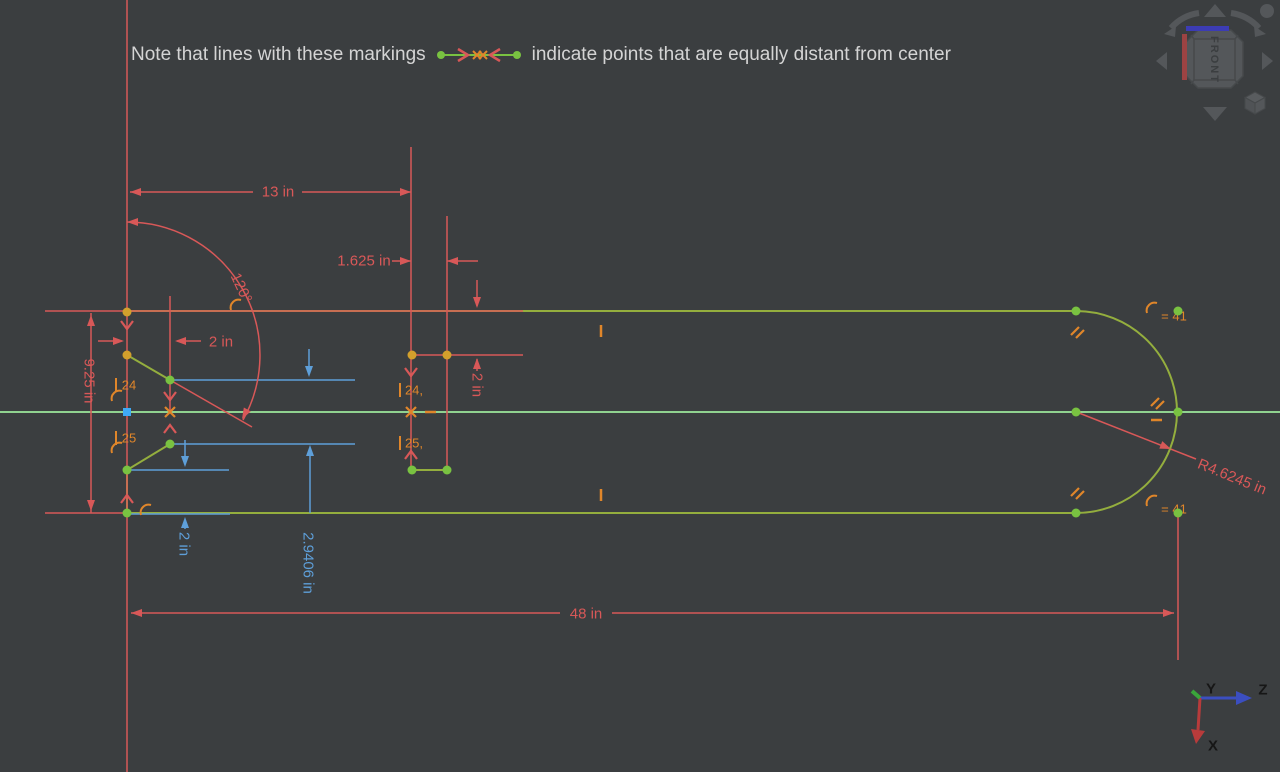 This screenshot has height=772, width=1280. Describe the element at coordinates (1229, 718) in the screenshot. I see `axis-triad: Y Z X` at that location.